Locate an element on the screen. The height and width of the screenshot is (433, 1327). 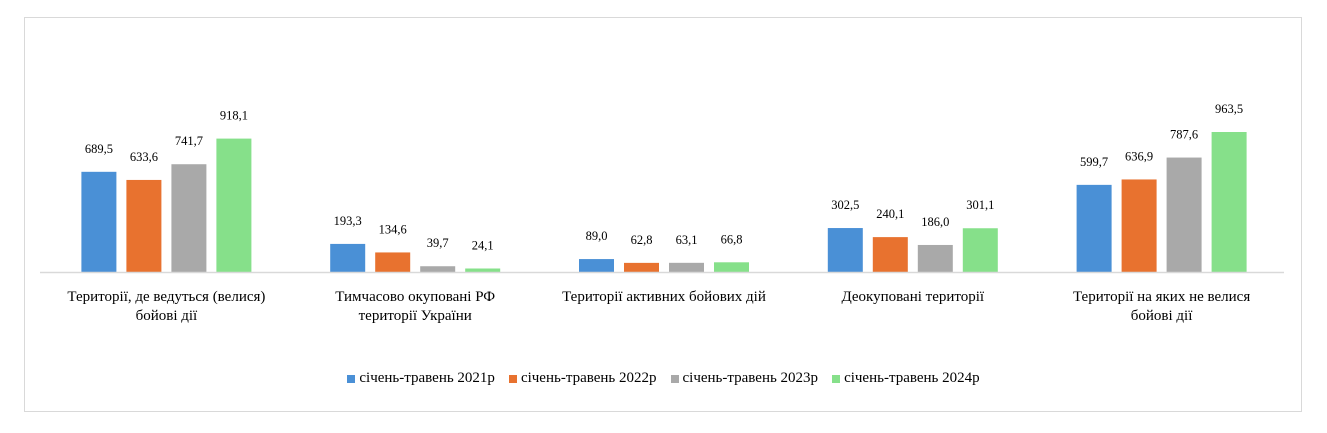
data-label: 636,9 is located at coordinates (1139, 156).